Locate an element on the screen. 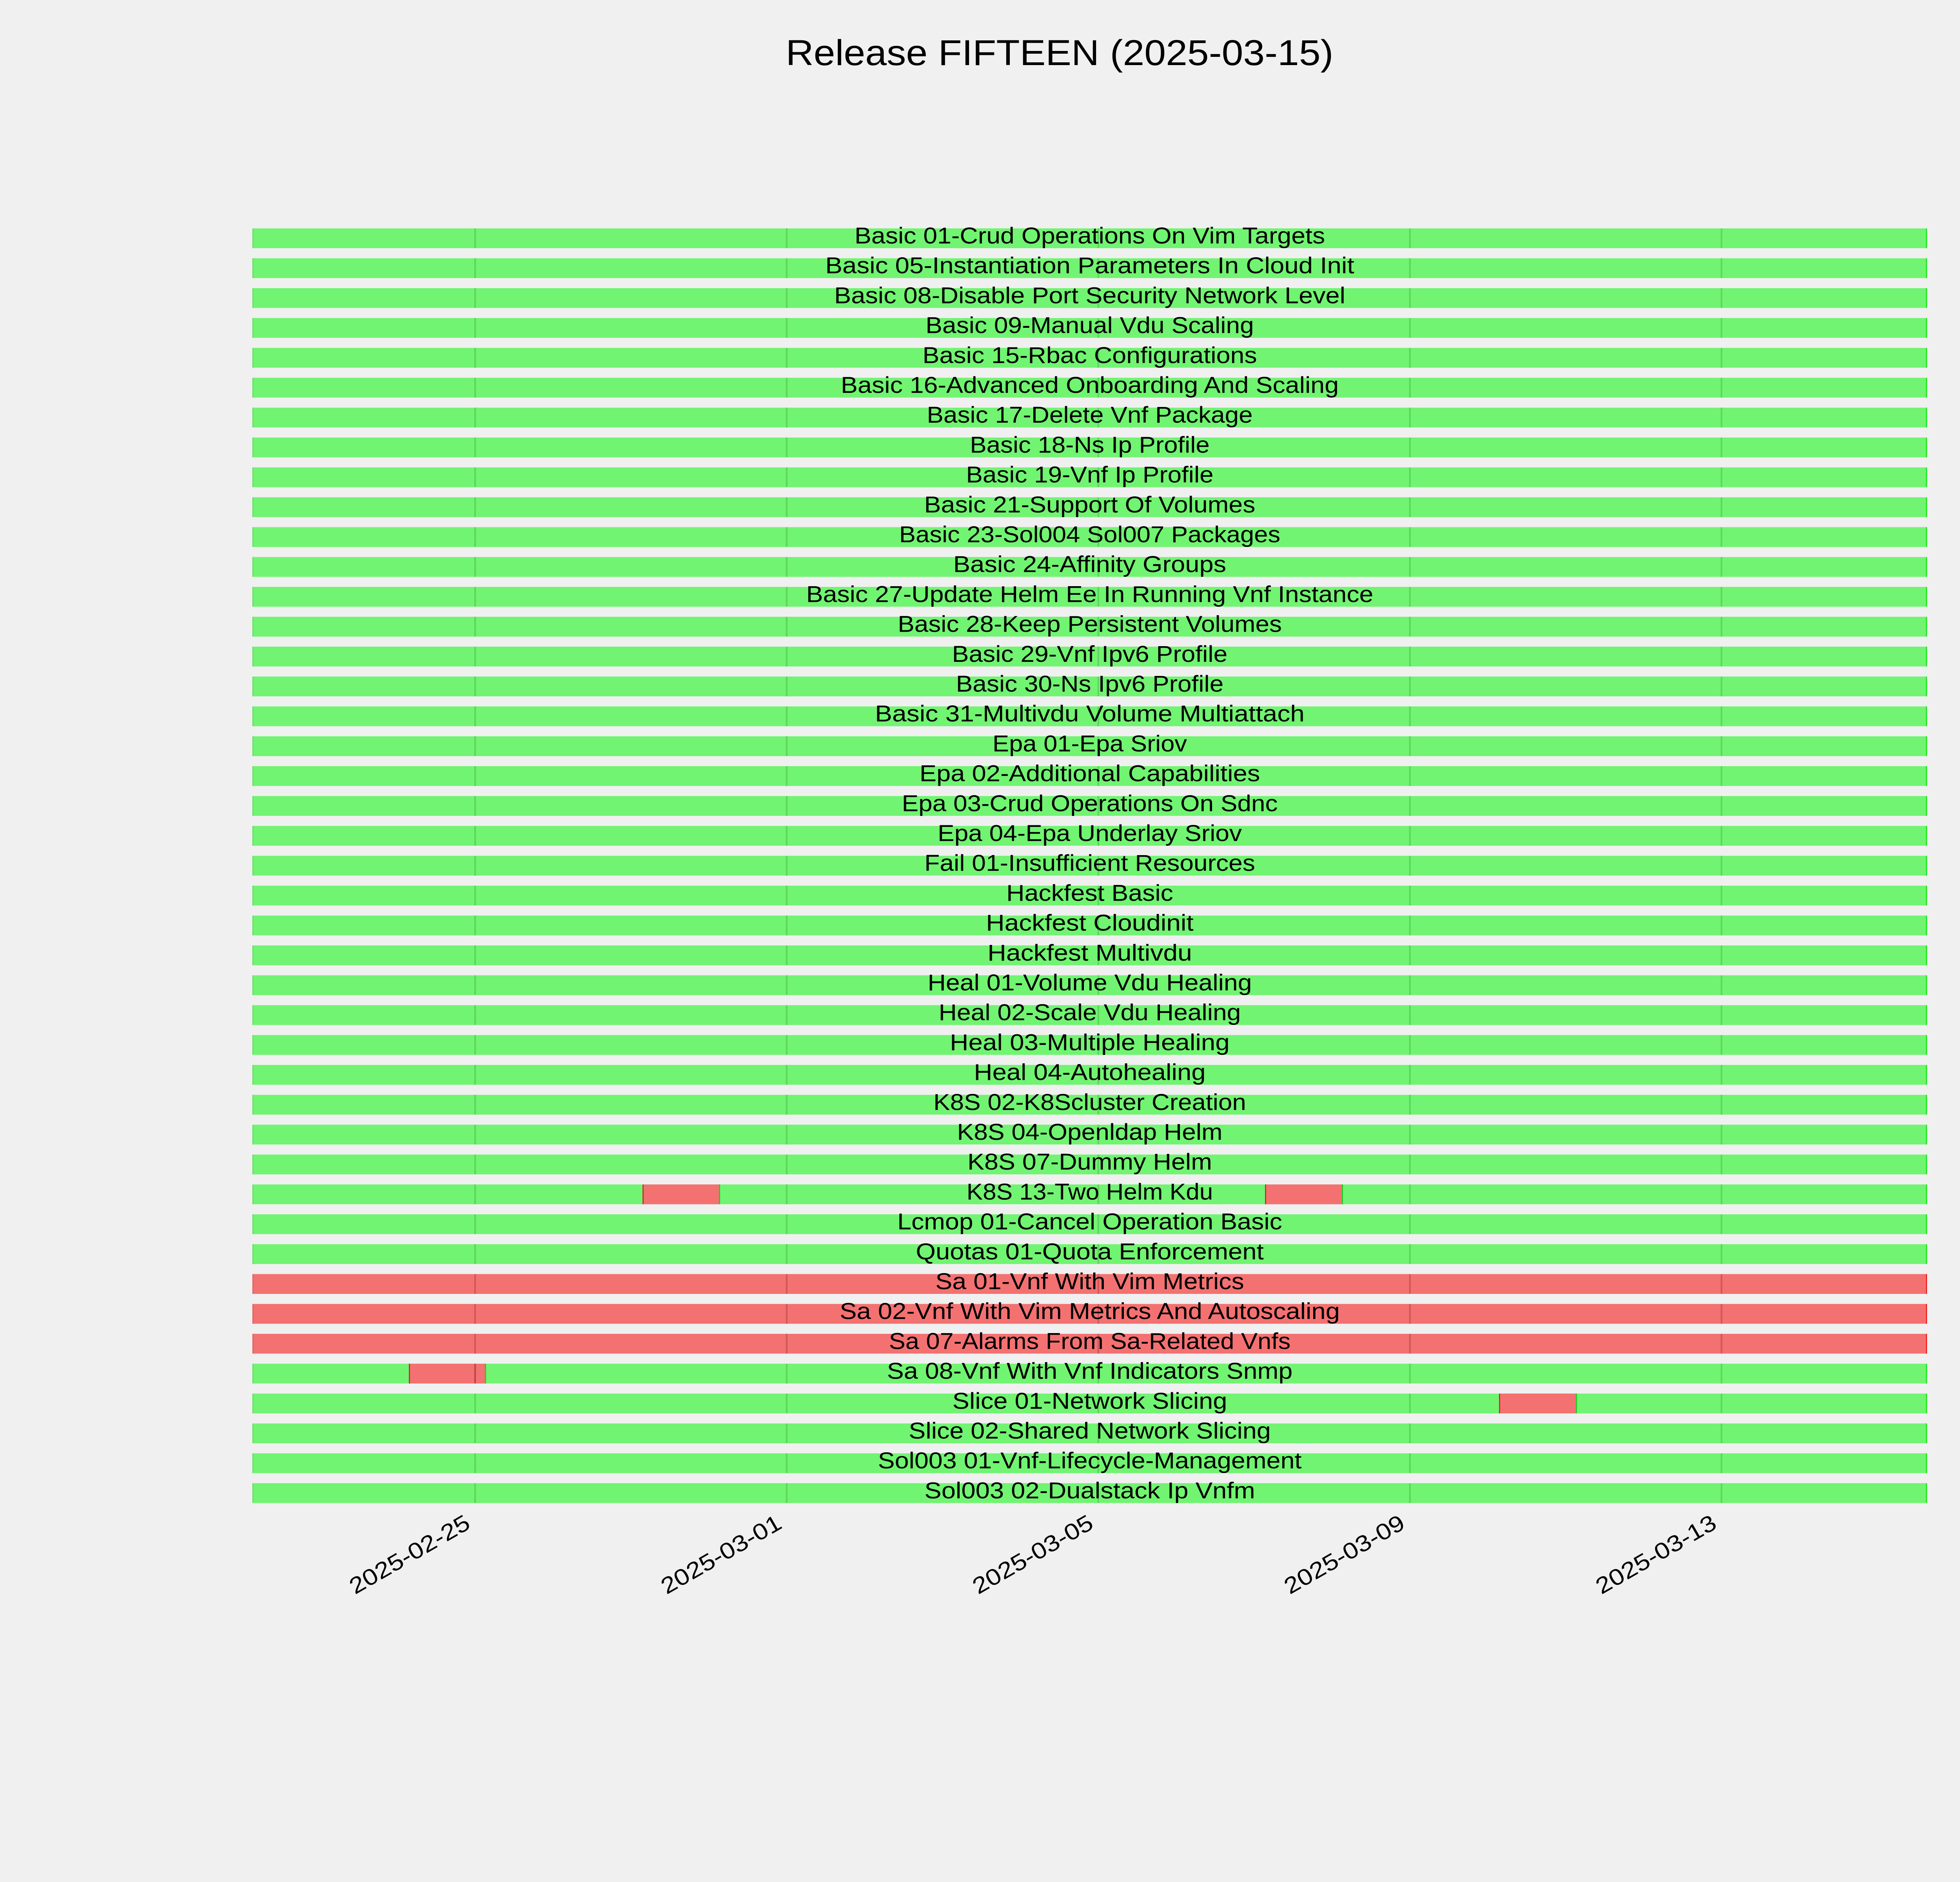 The height and width of the screenshot is (1882, 1960). svg-text: Basic 21-Support Of Volumes is located at coordinates (1090, 505).